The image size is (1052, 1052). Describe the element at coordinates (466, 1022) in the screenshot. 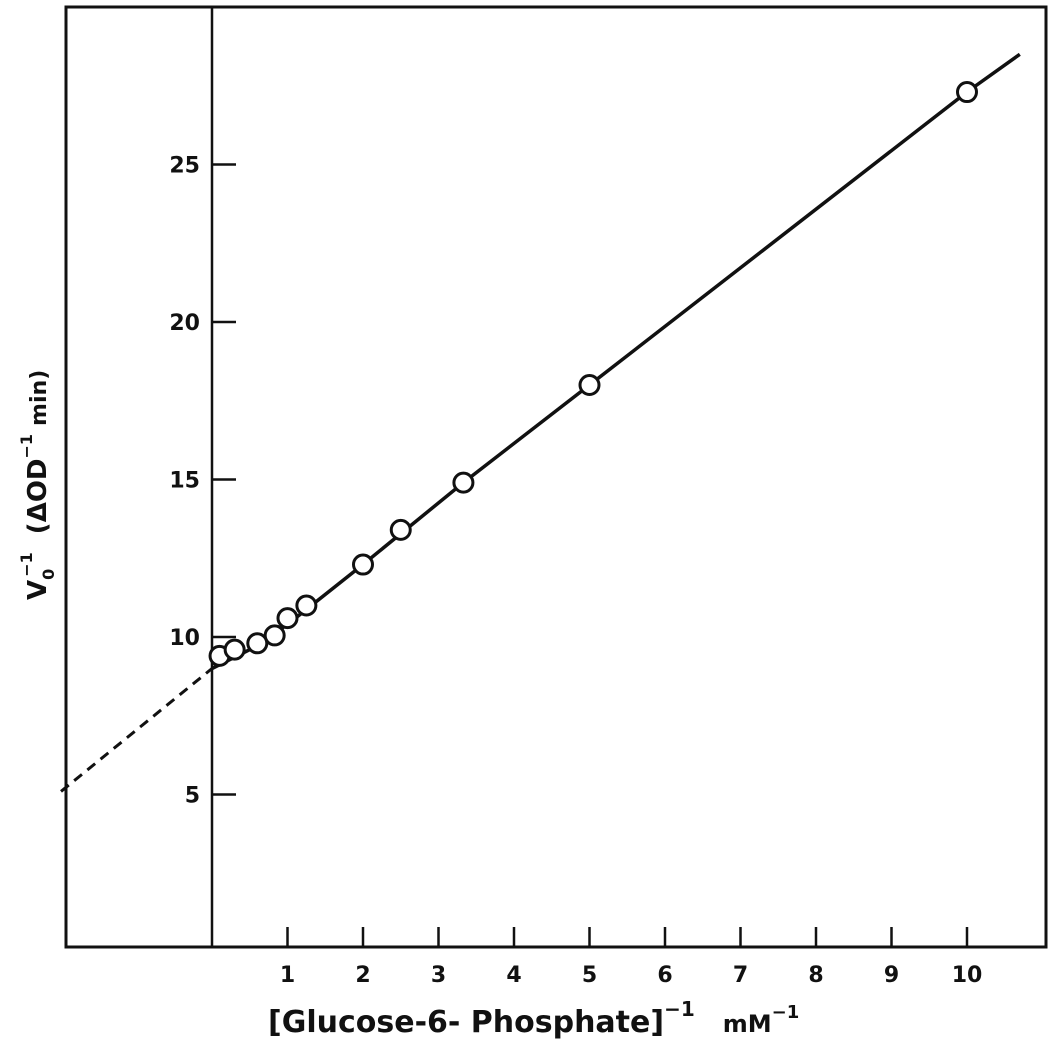

I see `x-axis-label-main: [Glucose-6- Phosphate]` at that location.